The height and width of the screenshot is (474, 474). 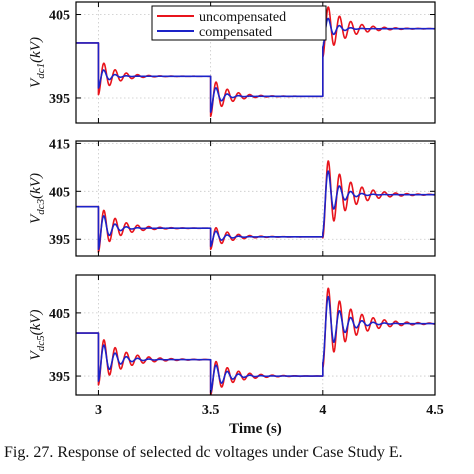 I want to click on x-tick-label: 4.5, so click(x=435, y=410).